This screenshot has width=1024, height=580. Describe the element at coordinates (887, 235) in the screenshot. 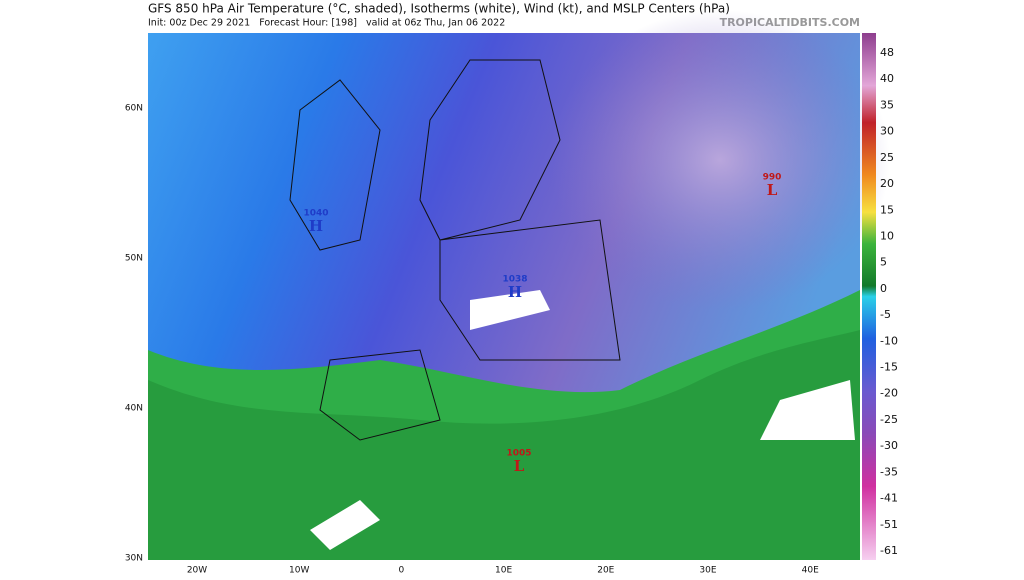

I see `colorbar-label: 10` at that location.